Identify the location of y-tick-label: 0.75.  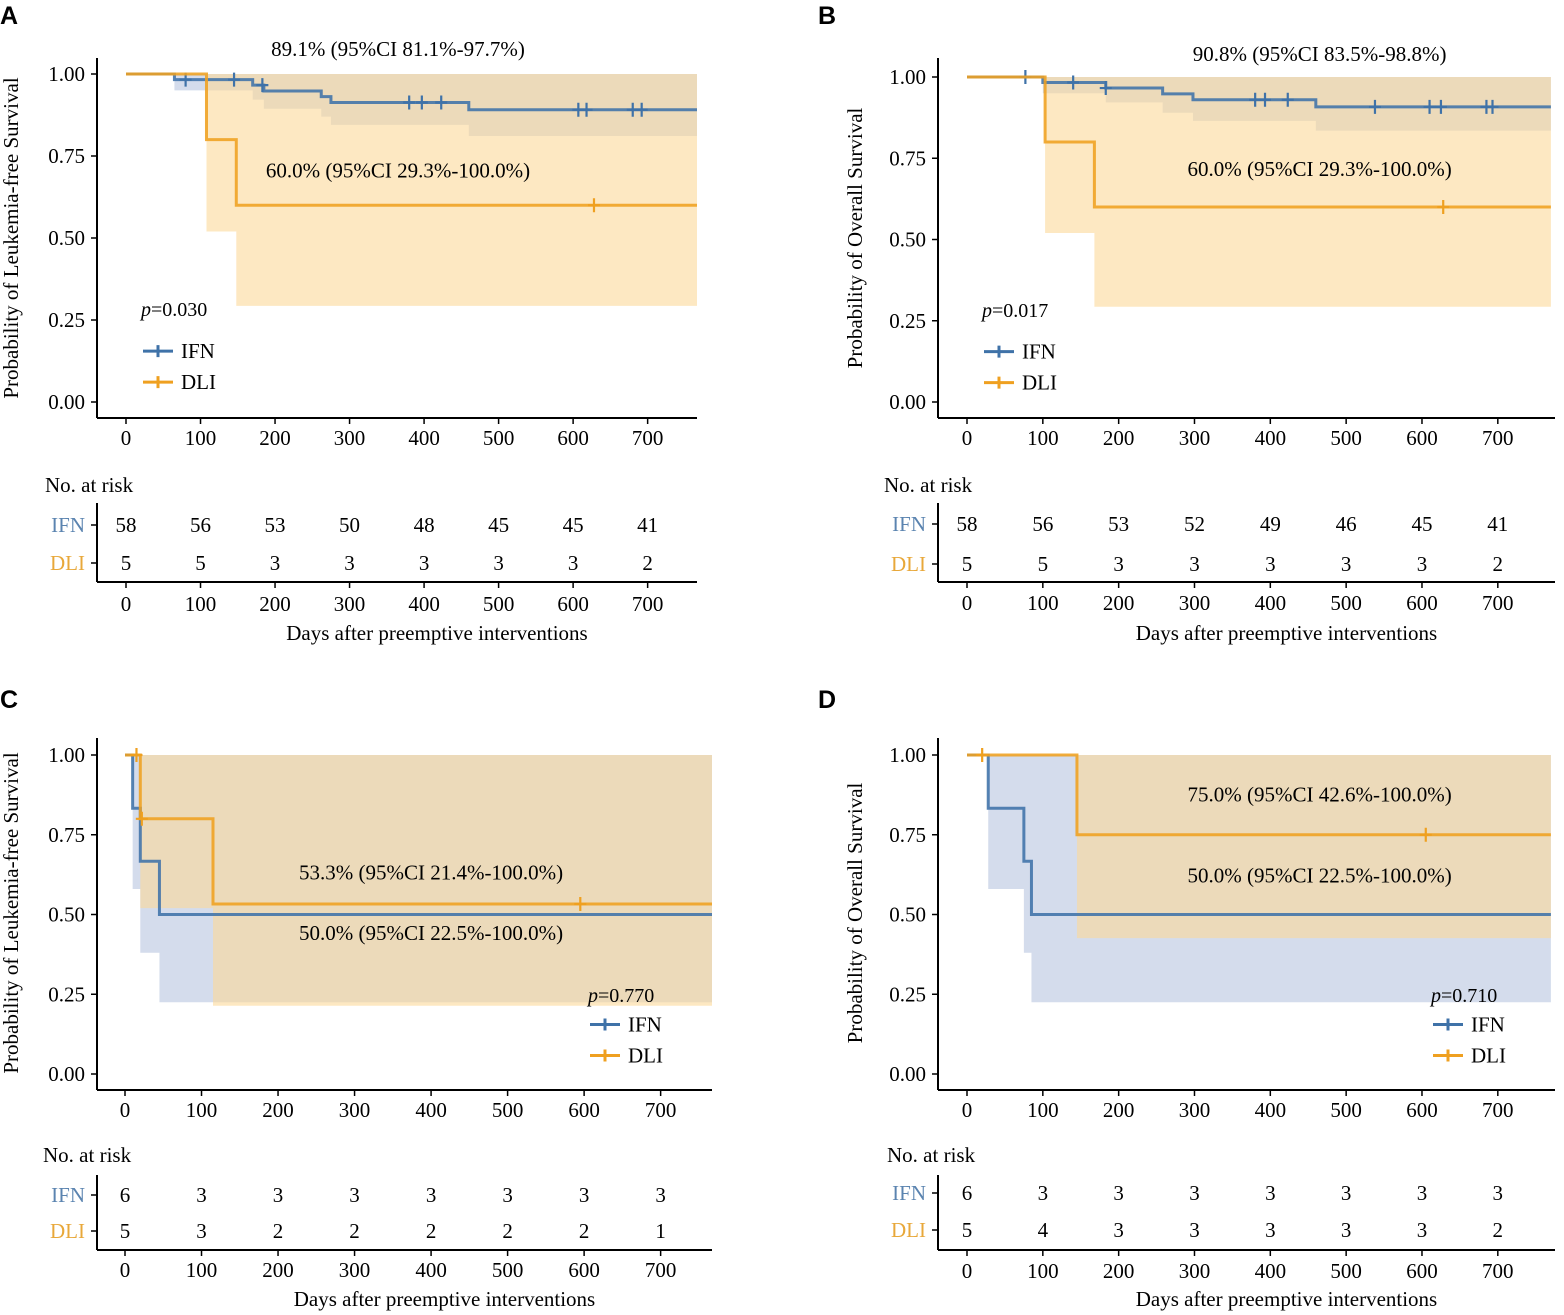
(66, 156).